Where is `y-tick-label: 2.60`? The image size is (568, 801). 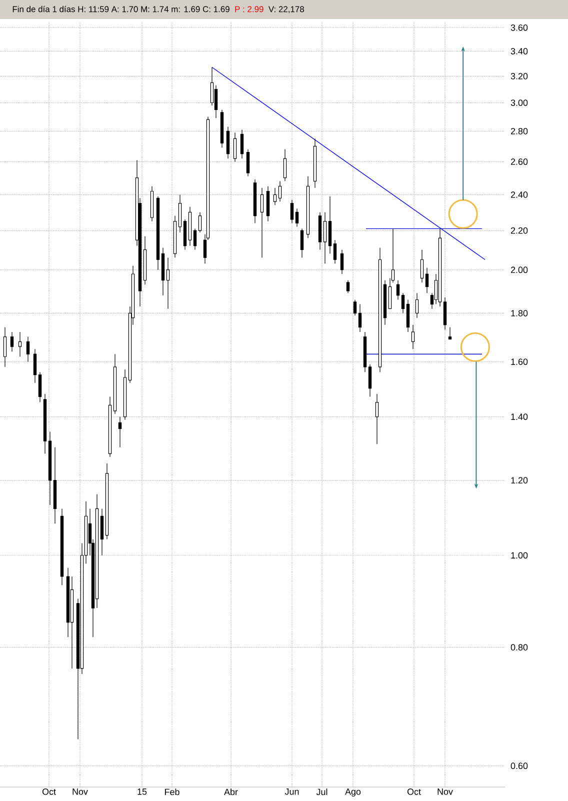
y-tick-label: 2.60 is located at coordinates (519, 161).